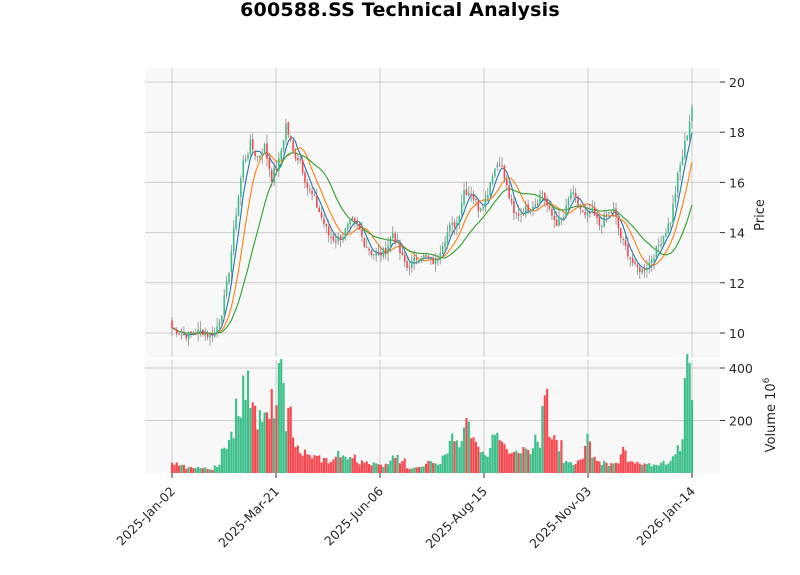  Describe the element at coordinates (732, 208) in the screenshot. I see `price-y-axis: 10 12 14 16 18 20` at that location.